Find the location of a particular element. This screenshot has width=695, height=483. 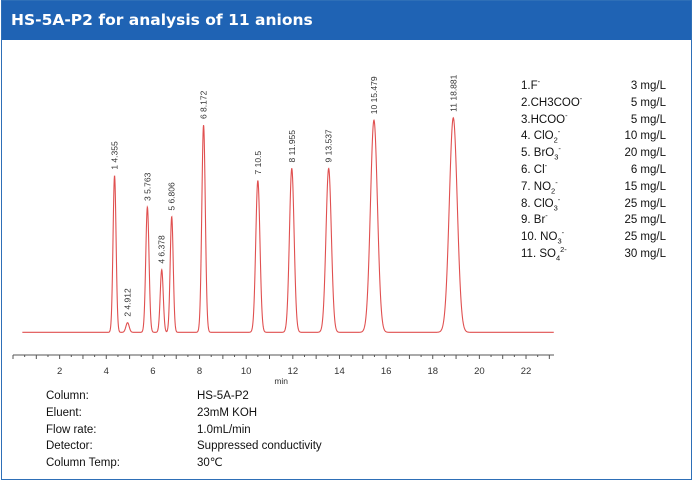

ion-concentration: 15 mg/L is located at coordinates (645, 186).